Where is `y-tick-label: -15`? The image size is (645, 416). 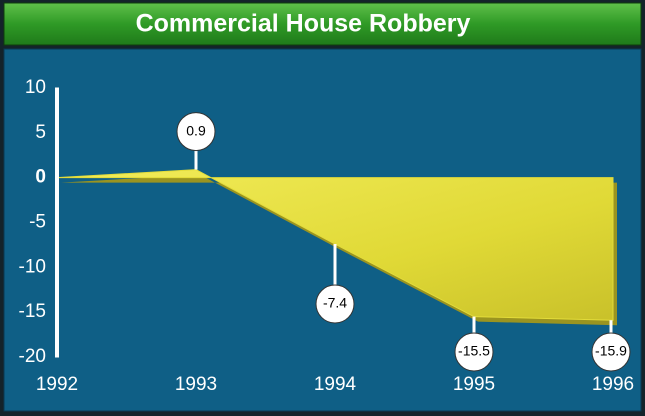 y-tick-label: -15 is located at coordinates (32, 311).